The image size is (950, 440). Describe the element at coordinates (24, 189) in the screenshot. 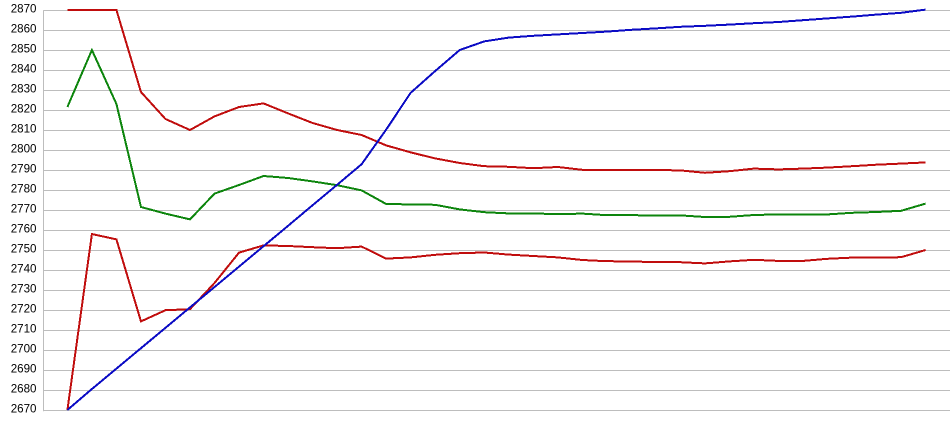

I see `svg-text: 2780` at that location.